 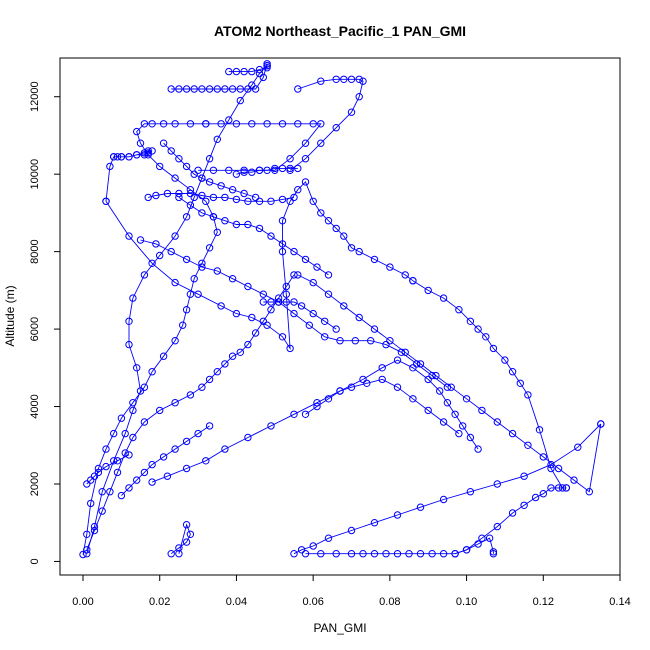 What do you see at coordinates (45, 323) in the screenshot?
I see `y-axis: 0 2000 4000 6000 8000 10000 12000` at bounding box center [45, 323].